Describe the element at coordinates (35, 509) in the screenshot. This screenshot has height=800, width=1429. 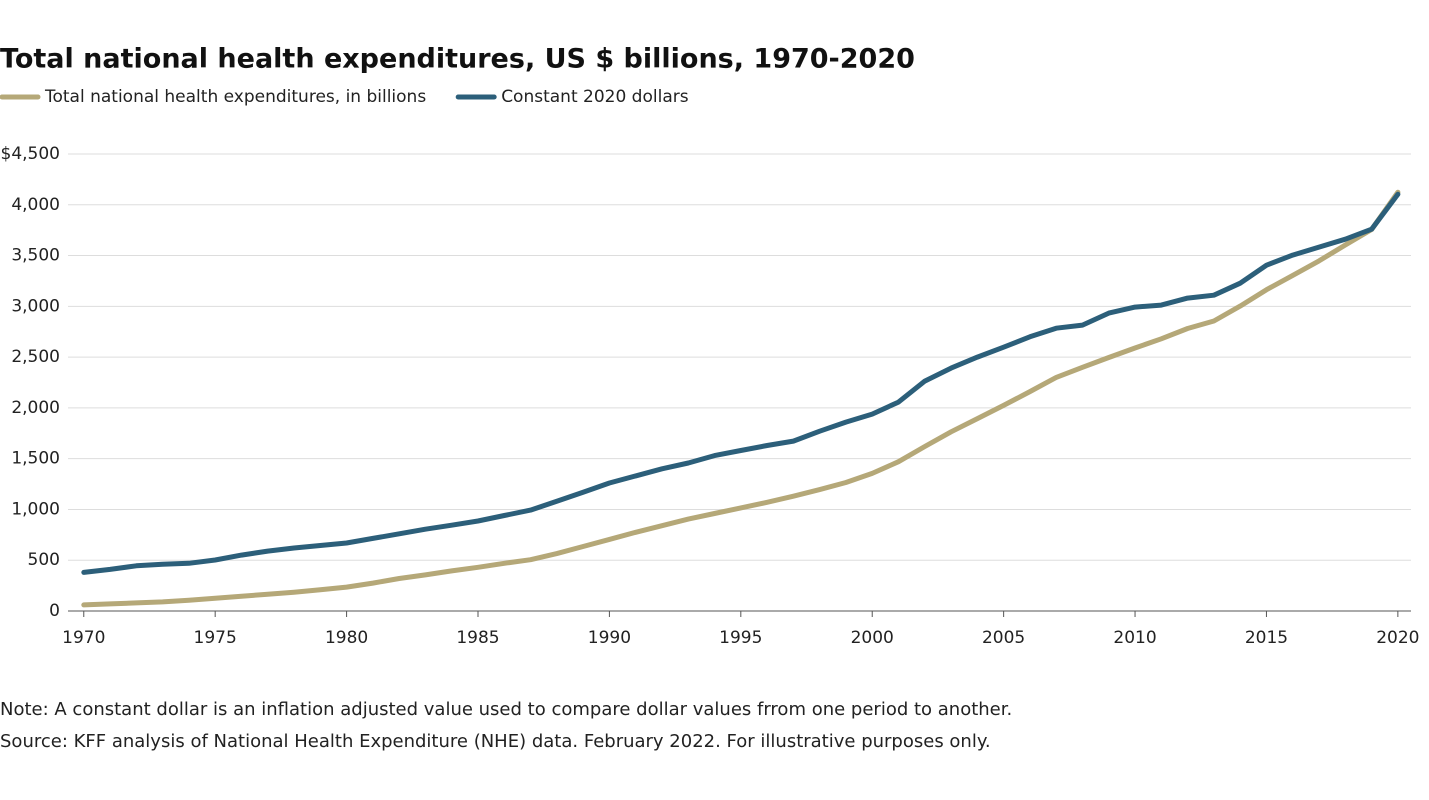
I see `y-tick-label: 1,000` at that location.